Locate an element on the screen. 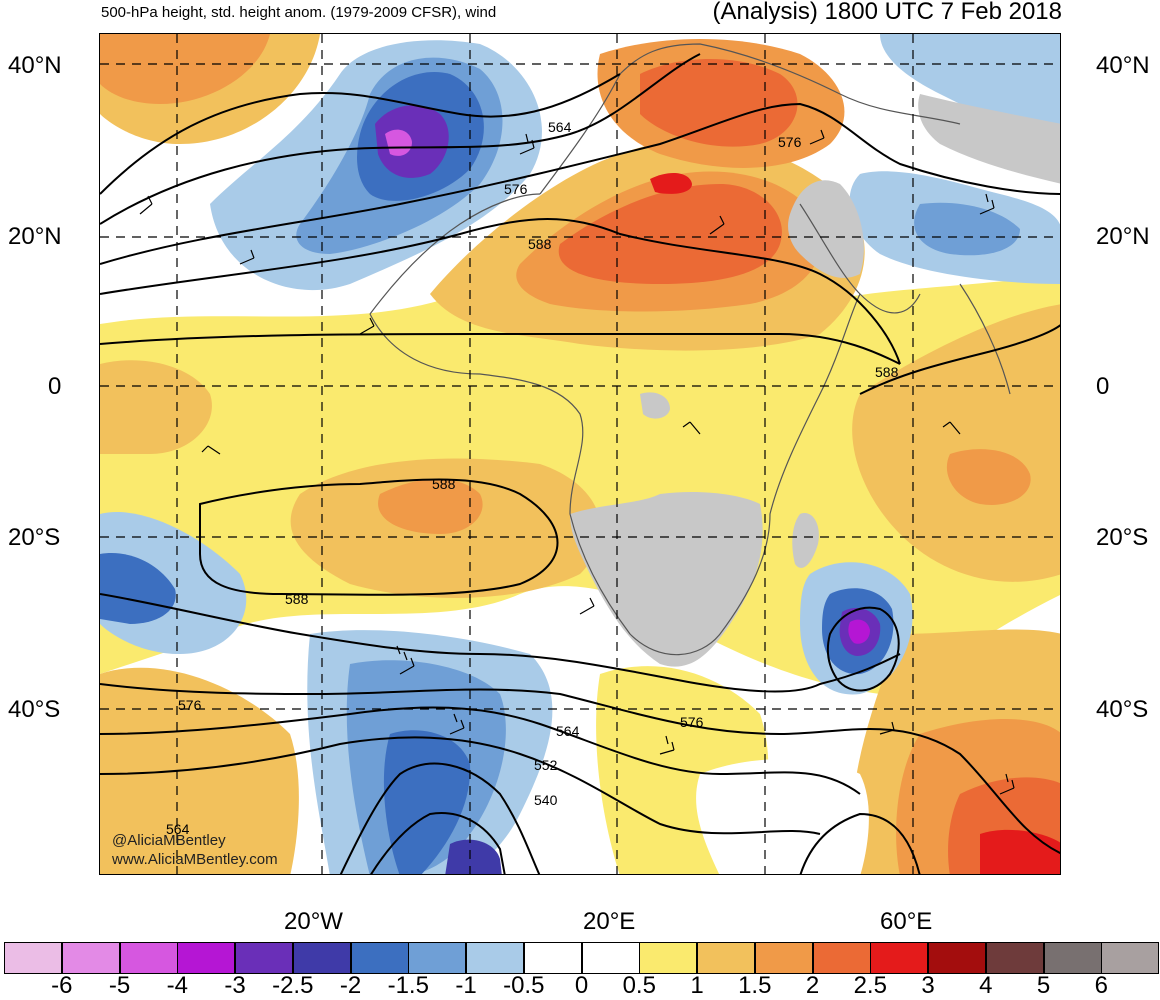  contour-label: 540 is located at coordinates (546, 800).